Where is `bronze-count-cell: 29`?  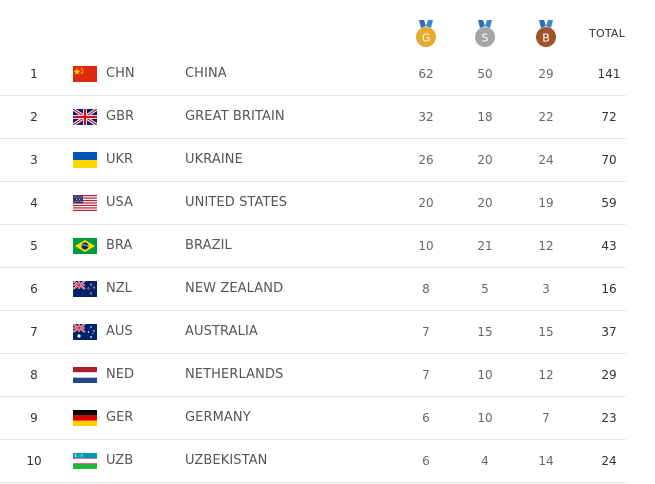
bronze-count-cell: 29 is located at coordinates (546, 74).